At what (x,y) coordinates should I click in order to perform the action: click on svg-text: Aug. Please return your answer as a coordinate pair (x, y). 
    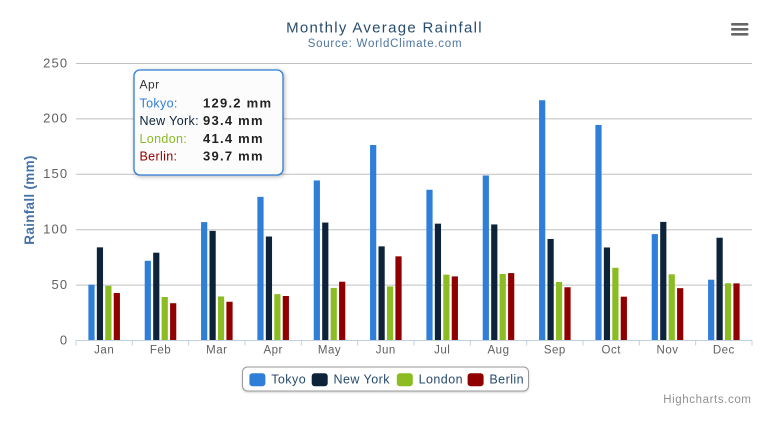
    Looking at the image, I should click on (499, 351).